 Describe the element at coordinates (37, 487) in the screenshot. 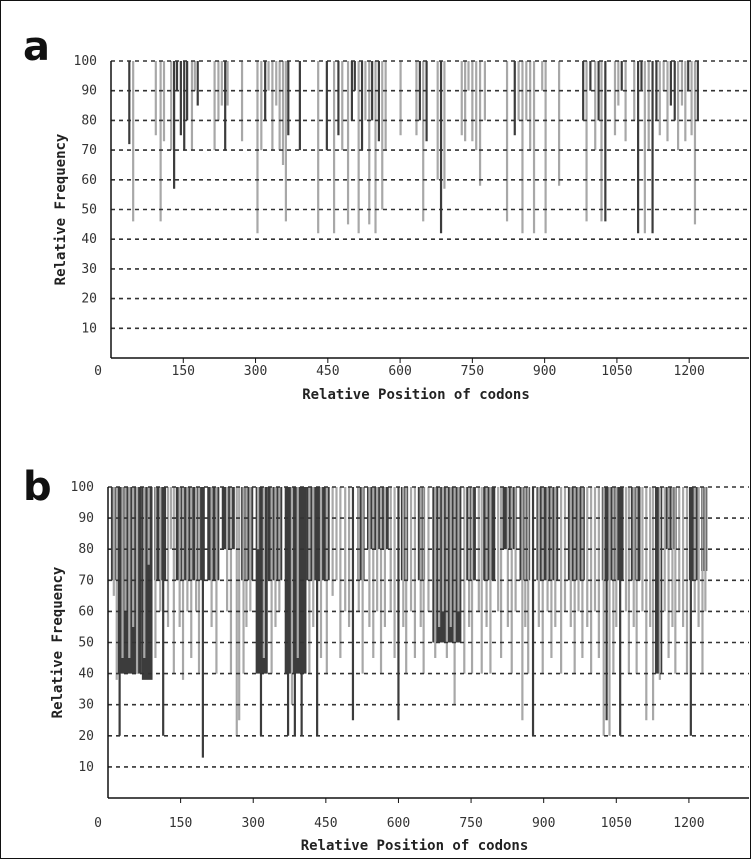

I see `panel-label-b: b` at that location.